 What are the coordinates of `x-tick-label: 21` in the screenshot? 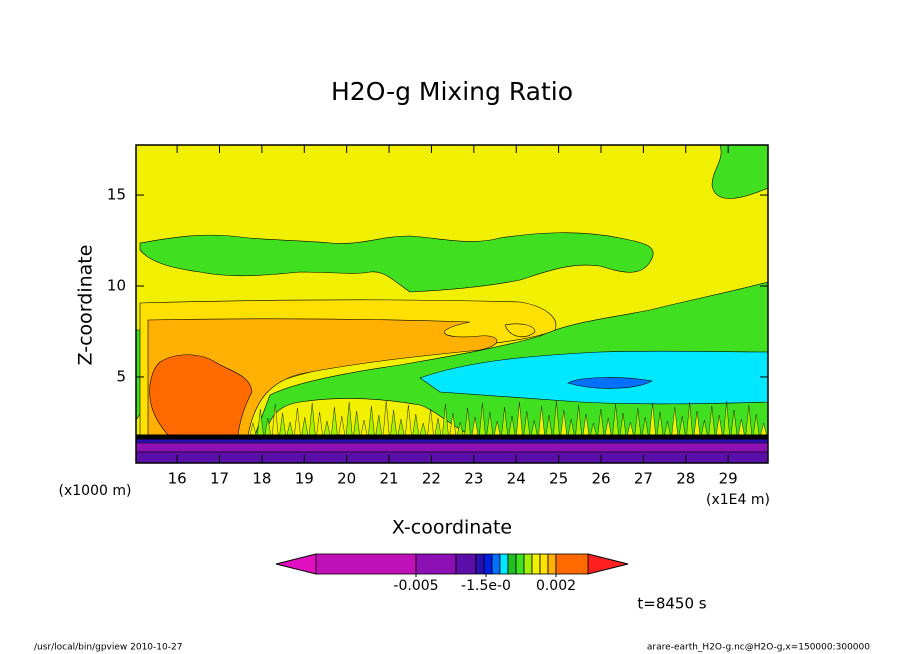 It's located at (389, 479).